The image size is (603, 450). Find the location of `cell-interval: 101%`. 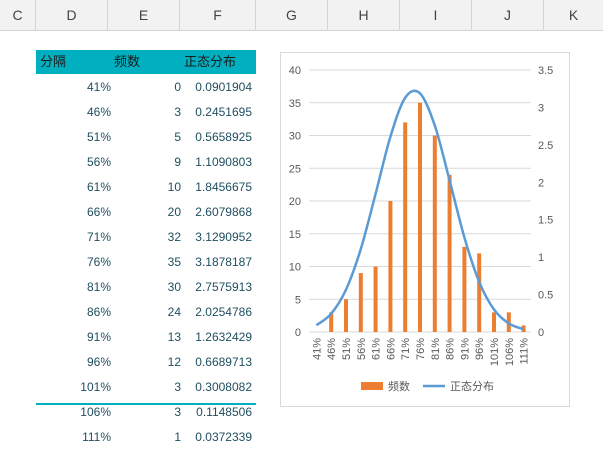

cell-interval: 101% is located at coordinates (95, 387).